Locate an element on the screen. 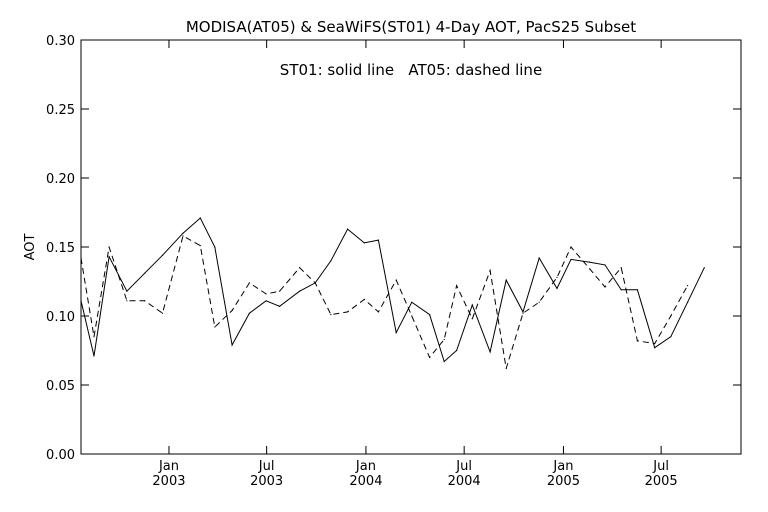  y-tick-label: 0.20 is located at coordinates (60, 179).